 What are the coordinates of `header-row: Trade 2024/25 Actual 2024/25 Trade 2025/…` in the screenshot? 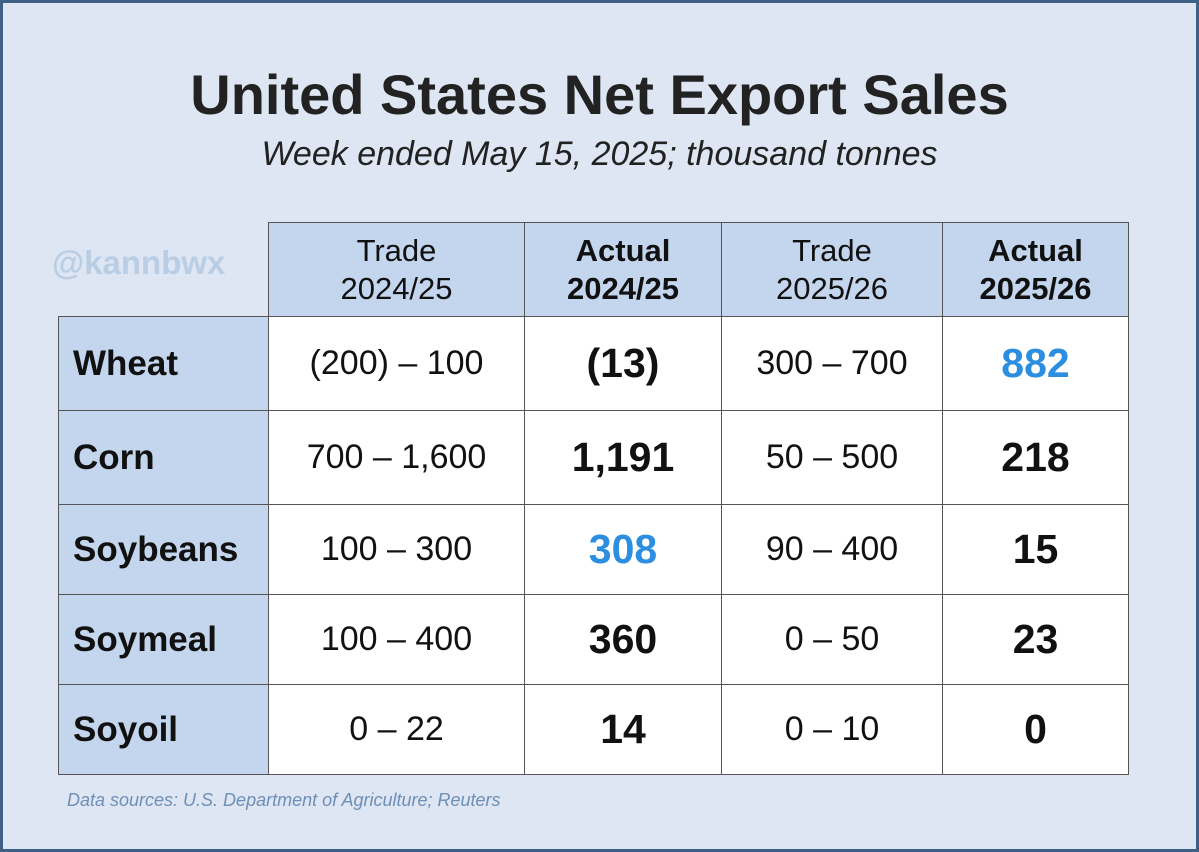 It's located at (594, 269).